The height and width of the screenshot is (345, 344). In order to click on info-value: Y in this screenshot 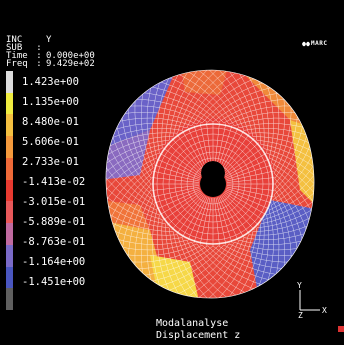, I will do `click(49, 40)`.